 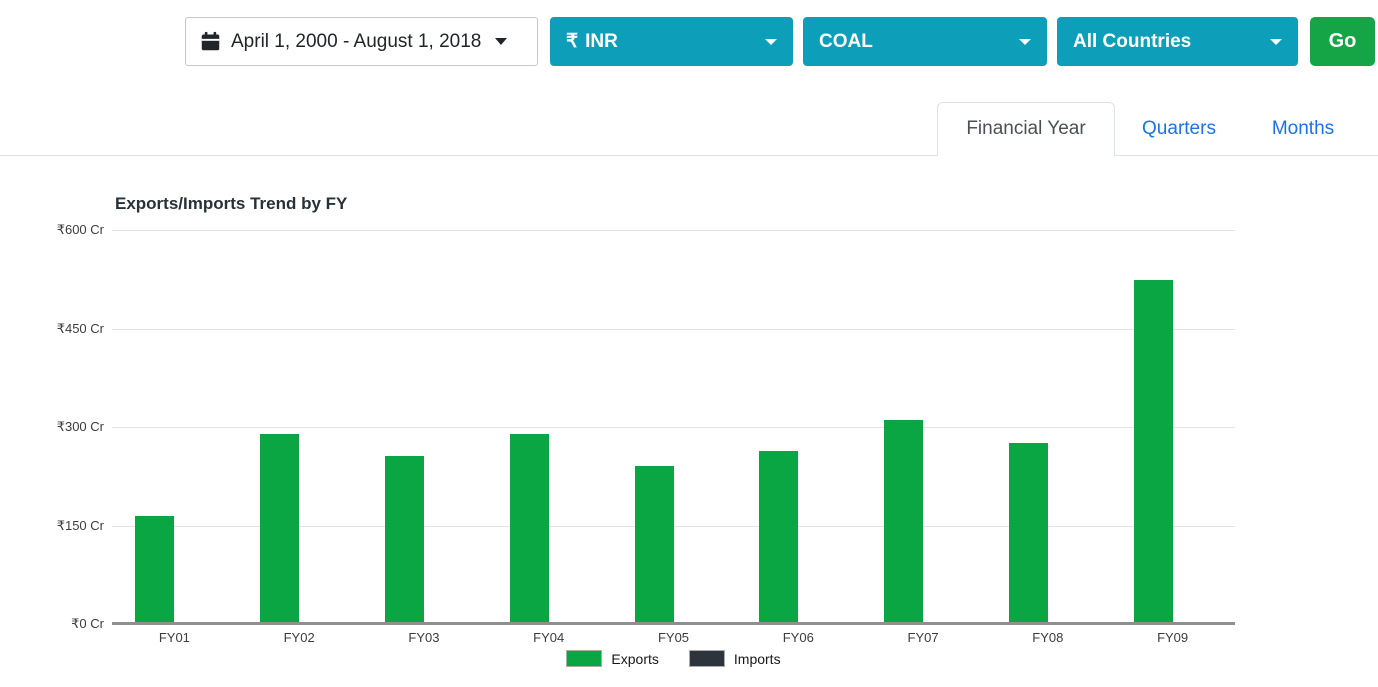 What do you see at coordinates (798, 637) in the screenshot?
I see `x-tick-label: FY06` at bounding box center [798, 637].